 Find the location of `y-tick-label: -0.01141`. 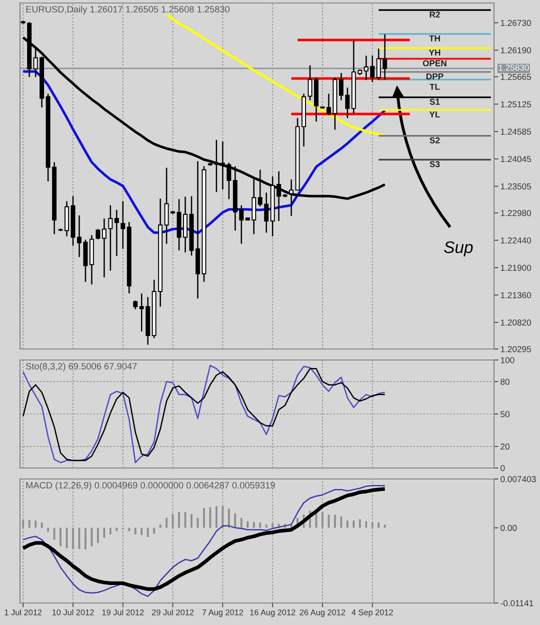

y-tick-label: -0.01141 is located at coordinates (517, 603).